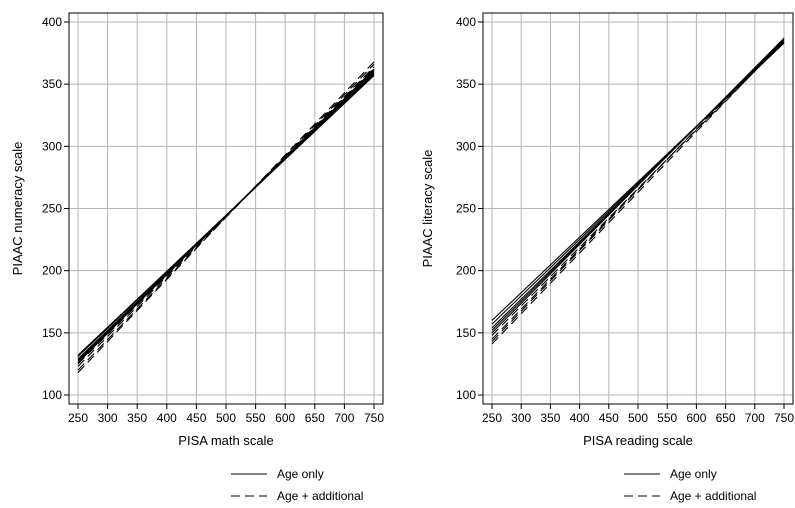 The width and height of the screenshot is (795, 508). Describe the element at coordinates (427, 209) in the screenshot. I see `y-axis-label: PIAAC literacy scale` at that location.